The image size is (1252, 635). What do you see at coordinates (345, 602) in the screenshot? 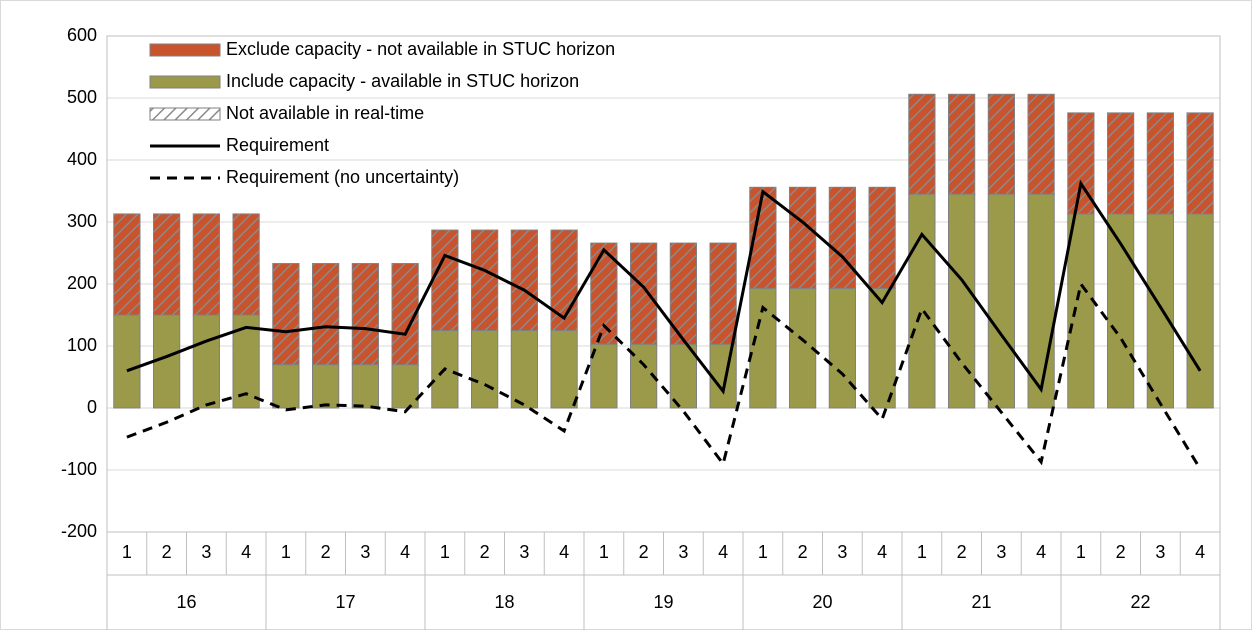
I see `group-label: 17` at bounding box center [345, 602].